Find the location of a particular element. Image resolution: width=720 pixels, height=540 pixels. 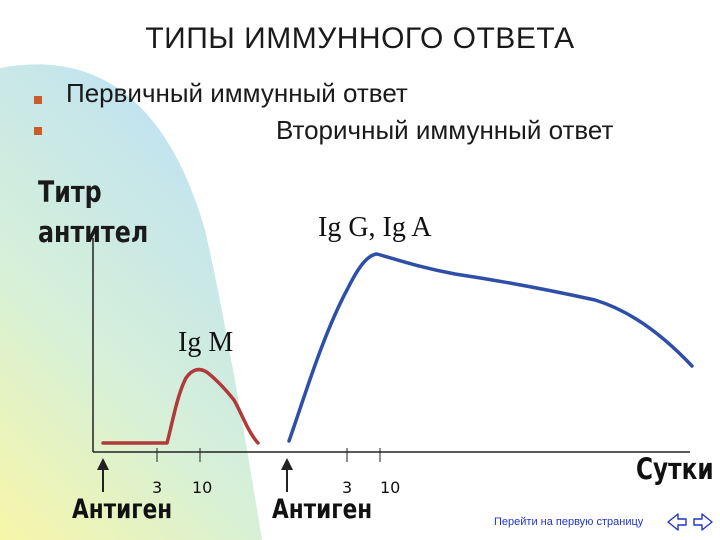

secondary-peak-label: Ig G, Ig A is located at coordinates (375, 227).